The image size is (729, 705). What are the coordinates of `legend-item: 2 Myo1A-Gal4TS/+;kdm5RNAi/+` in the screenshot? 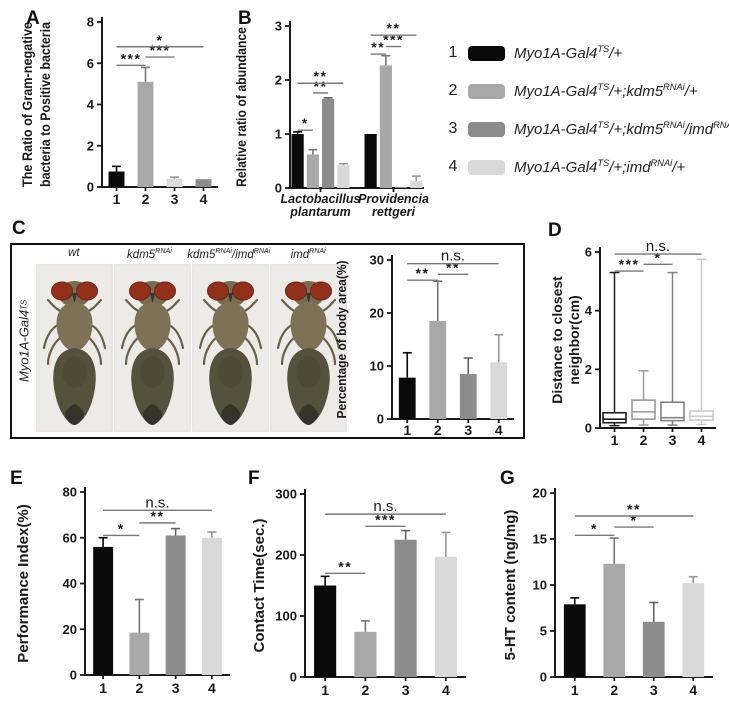 It's located at (586, 91).